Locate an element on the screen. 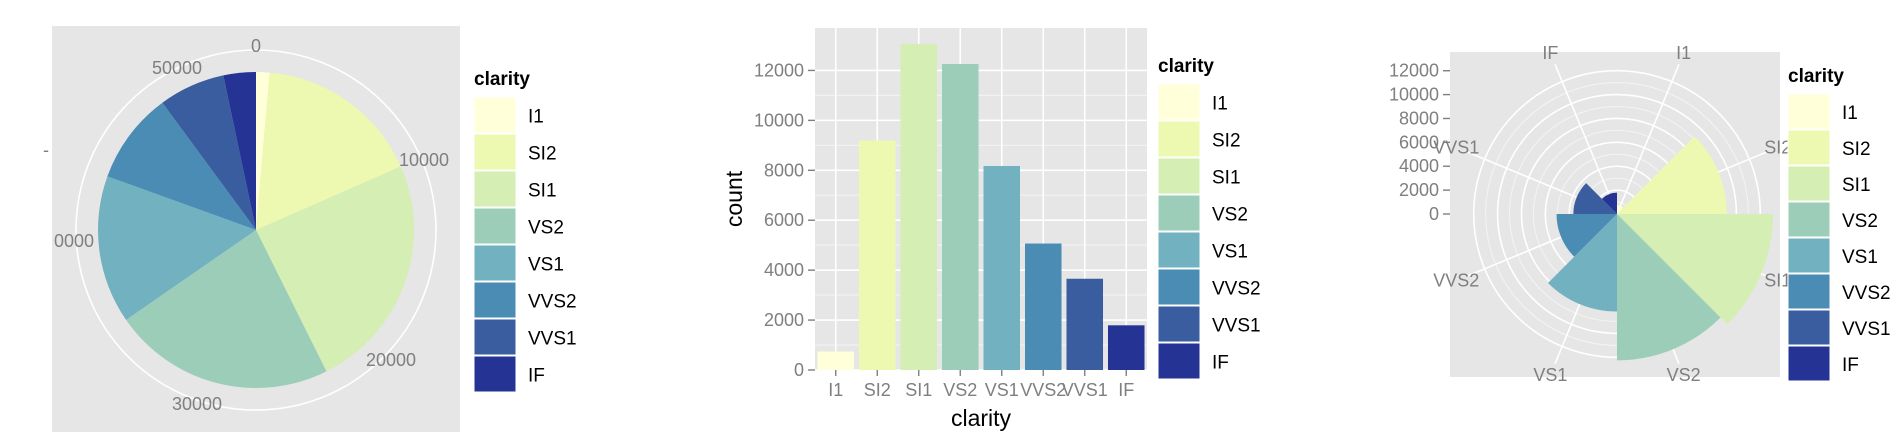 This screenshot has width=1900, height=445. bar-x-tick-label: SI1 is located at coordinates (918, 390).